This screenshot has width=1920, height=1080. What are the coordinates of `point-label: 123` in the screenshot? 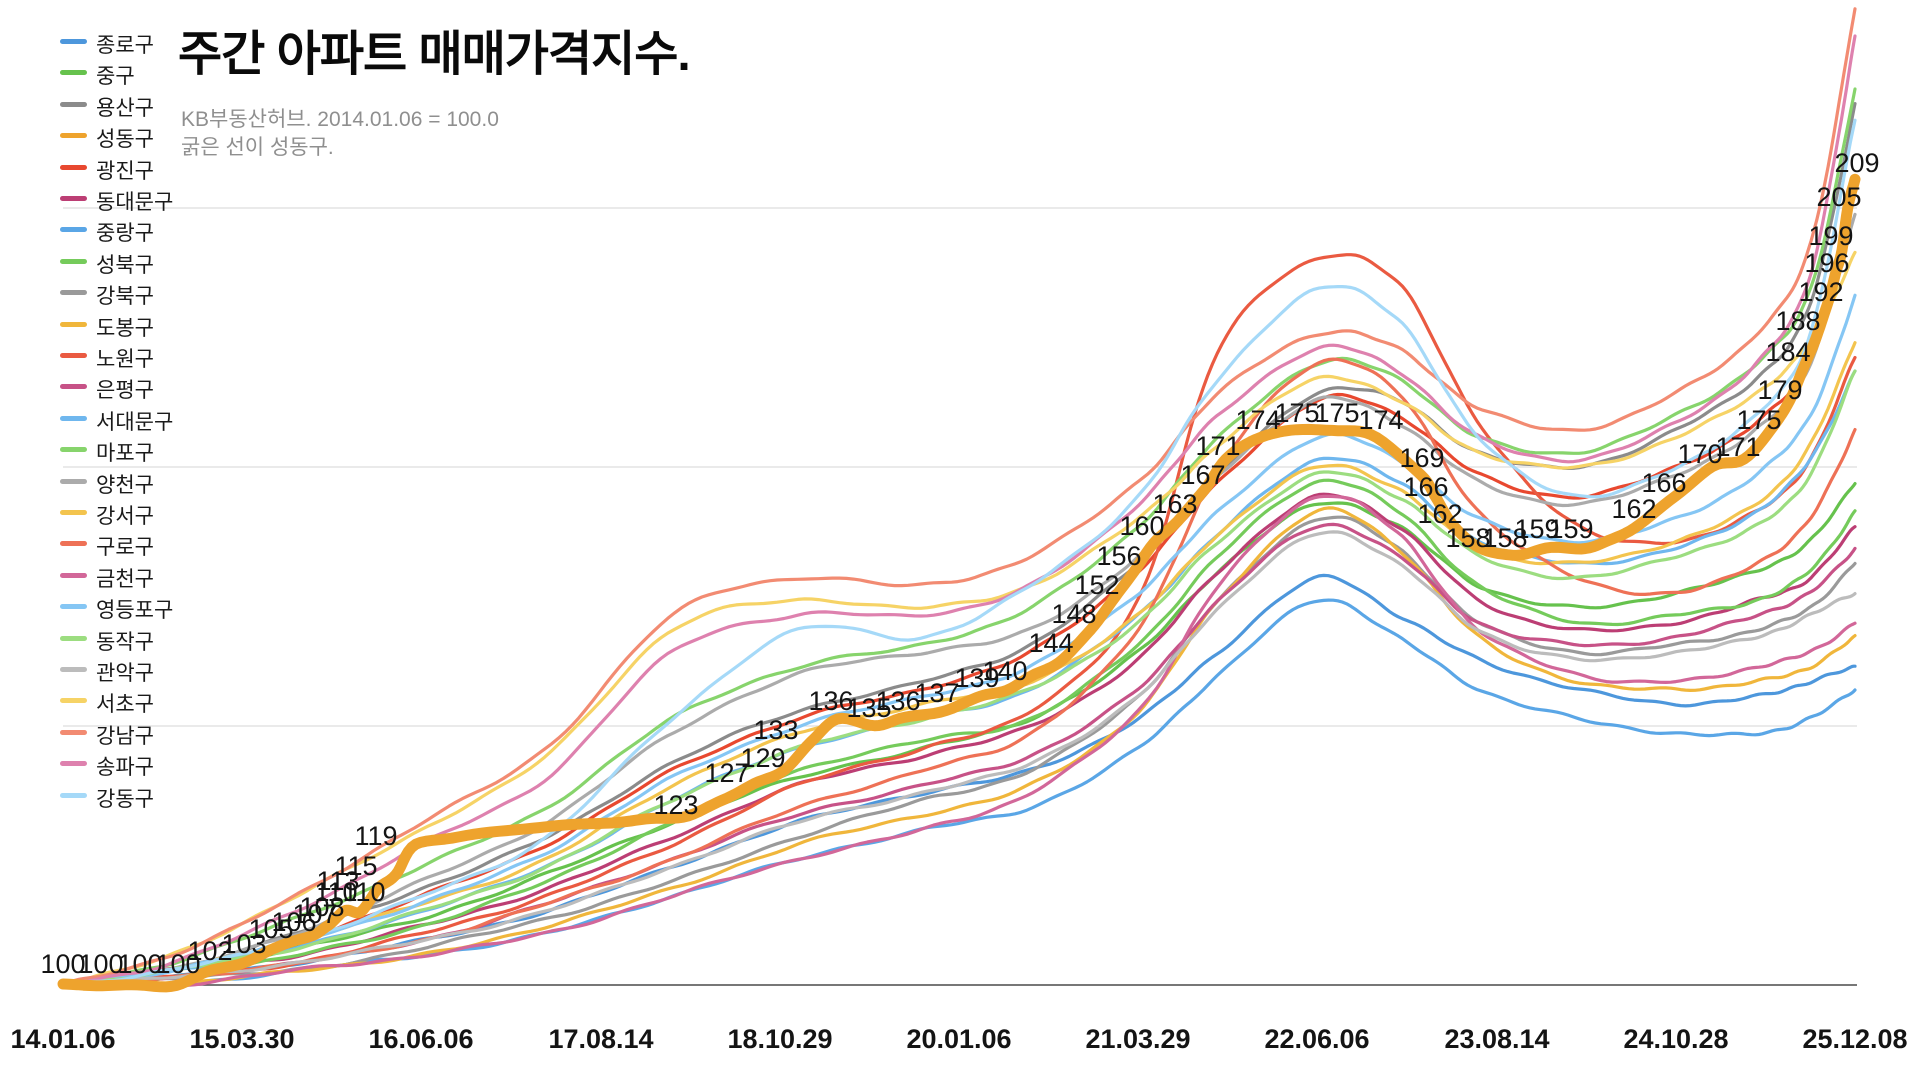 It's located at (675, 805).